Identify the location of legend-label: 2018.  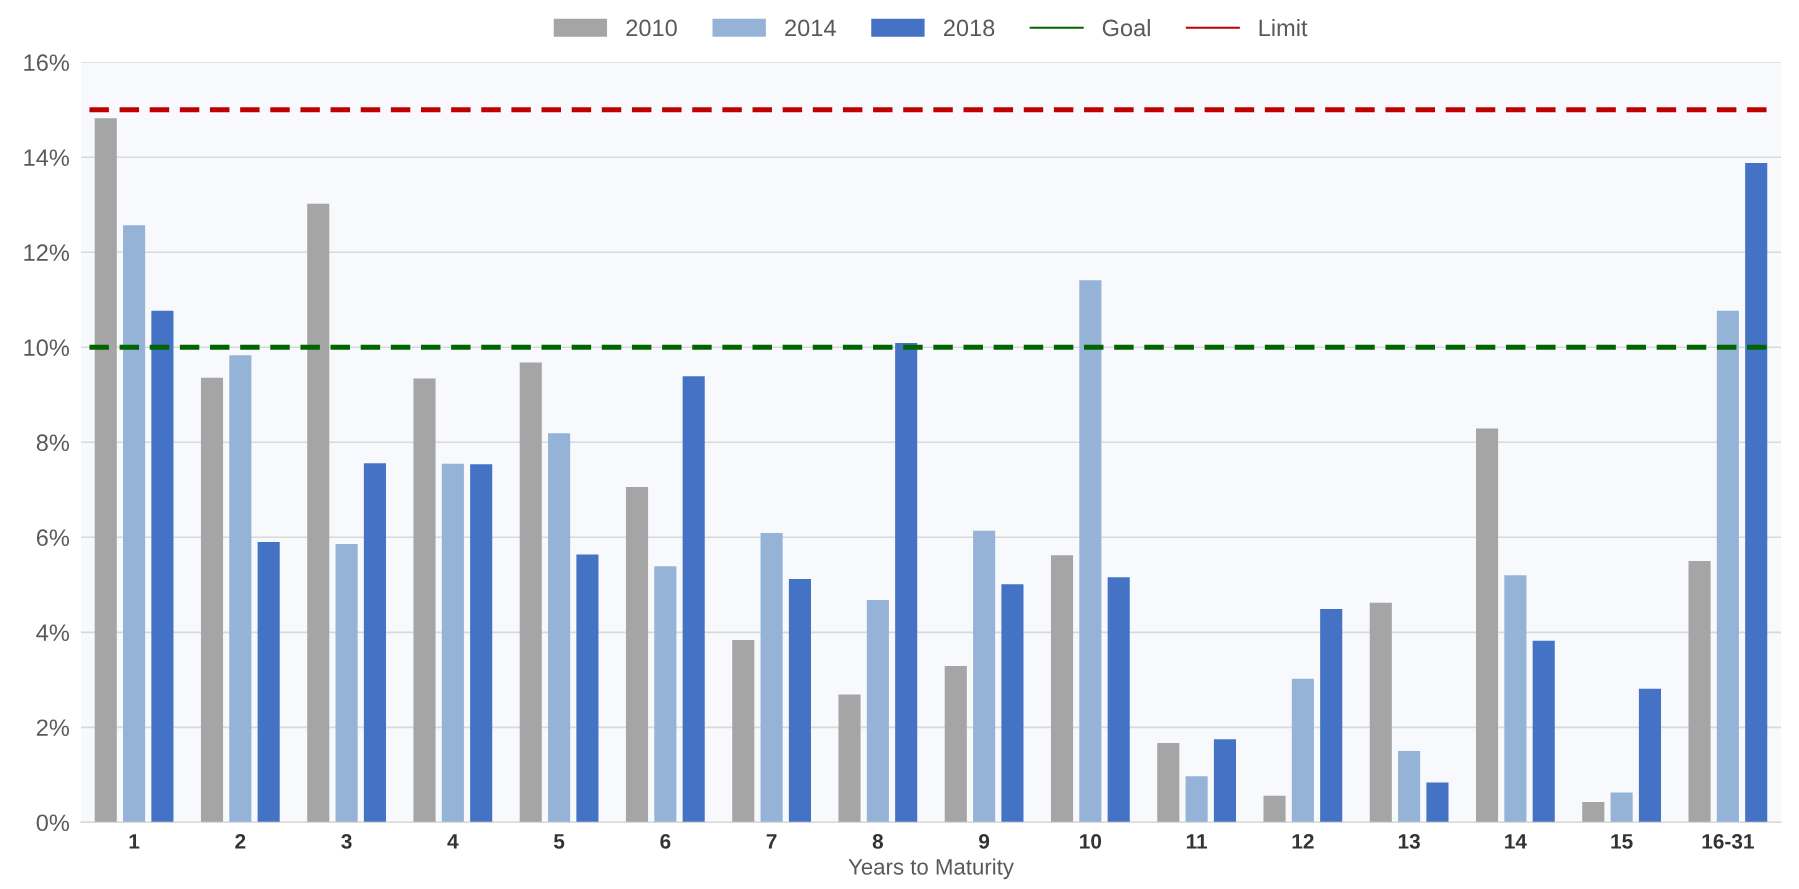
(969, 28).